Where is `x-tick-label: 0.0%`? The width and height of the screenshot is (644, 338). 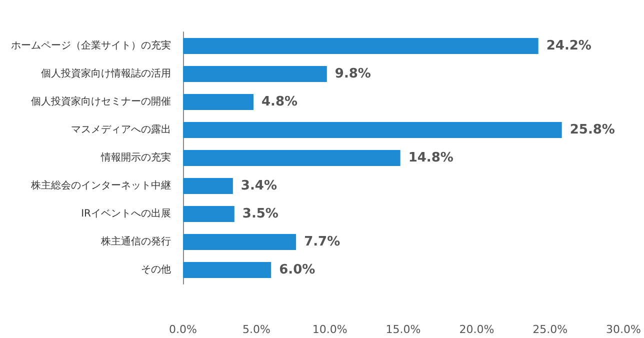 x-tick-label: 0.0% is located at coordinates (183, 329).